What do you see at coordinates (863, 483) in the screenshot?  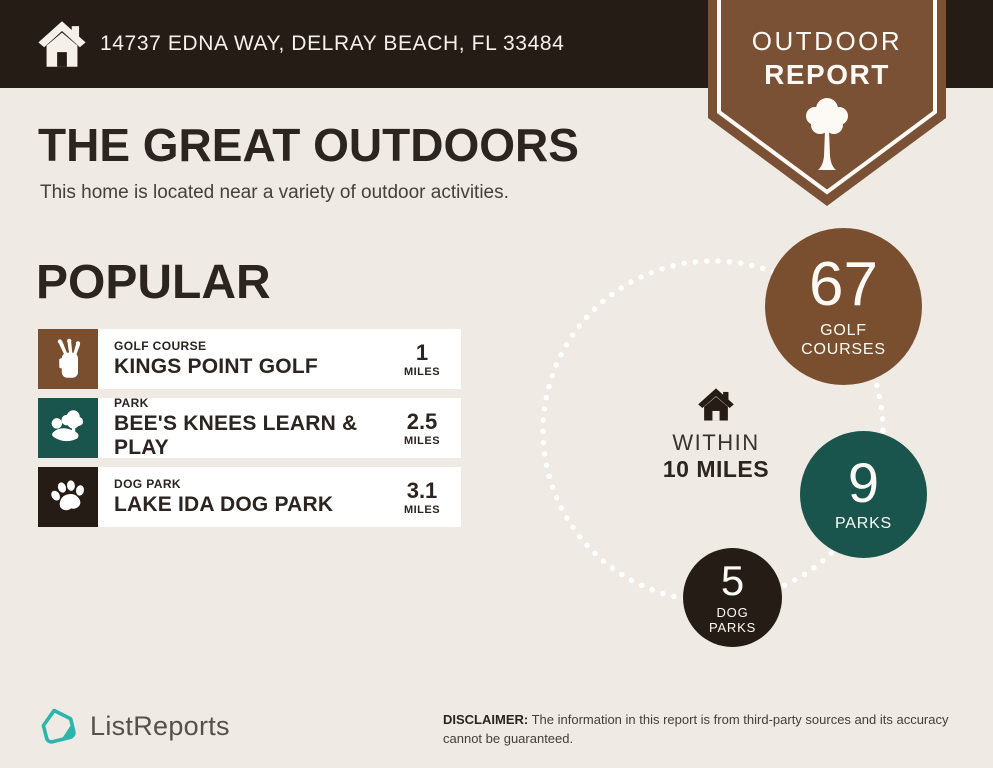 I see `parks-count: 9` at bounding box center [863, 483].